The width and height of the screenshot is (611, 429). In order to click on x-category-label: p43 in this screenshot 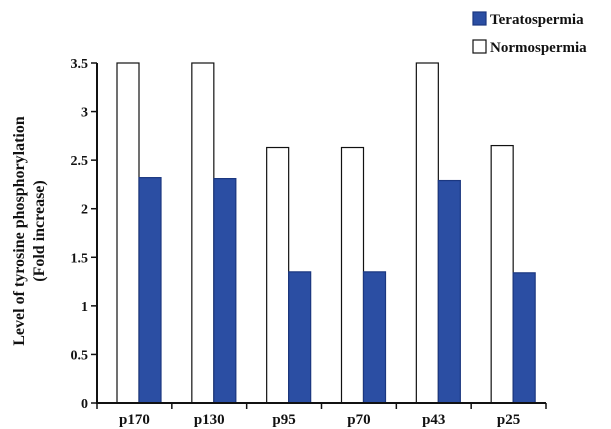, I will do `click(433, 420)`.